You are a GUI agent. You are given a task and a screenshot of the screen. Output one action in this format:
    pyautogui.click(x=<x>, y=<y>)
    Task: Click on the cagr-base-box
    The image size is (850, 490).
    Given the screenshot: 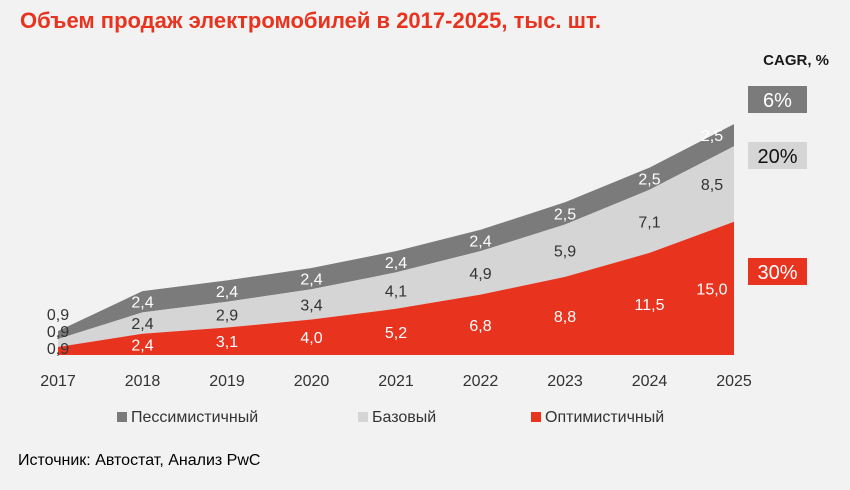 What is the action you would take?
    pyautogui.click(x=777, y=155)
    